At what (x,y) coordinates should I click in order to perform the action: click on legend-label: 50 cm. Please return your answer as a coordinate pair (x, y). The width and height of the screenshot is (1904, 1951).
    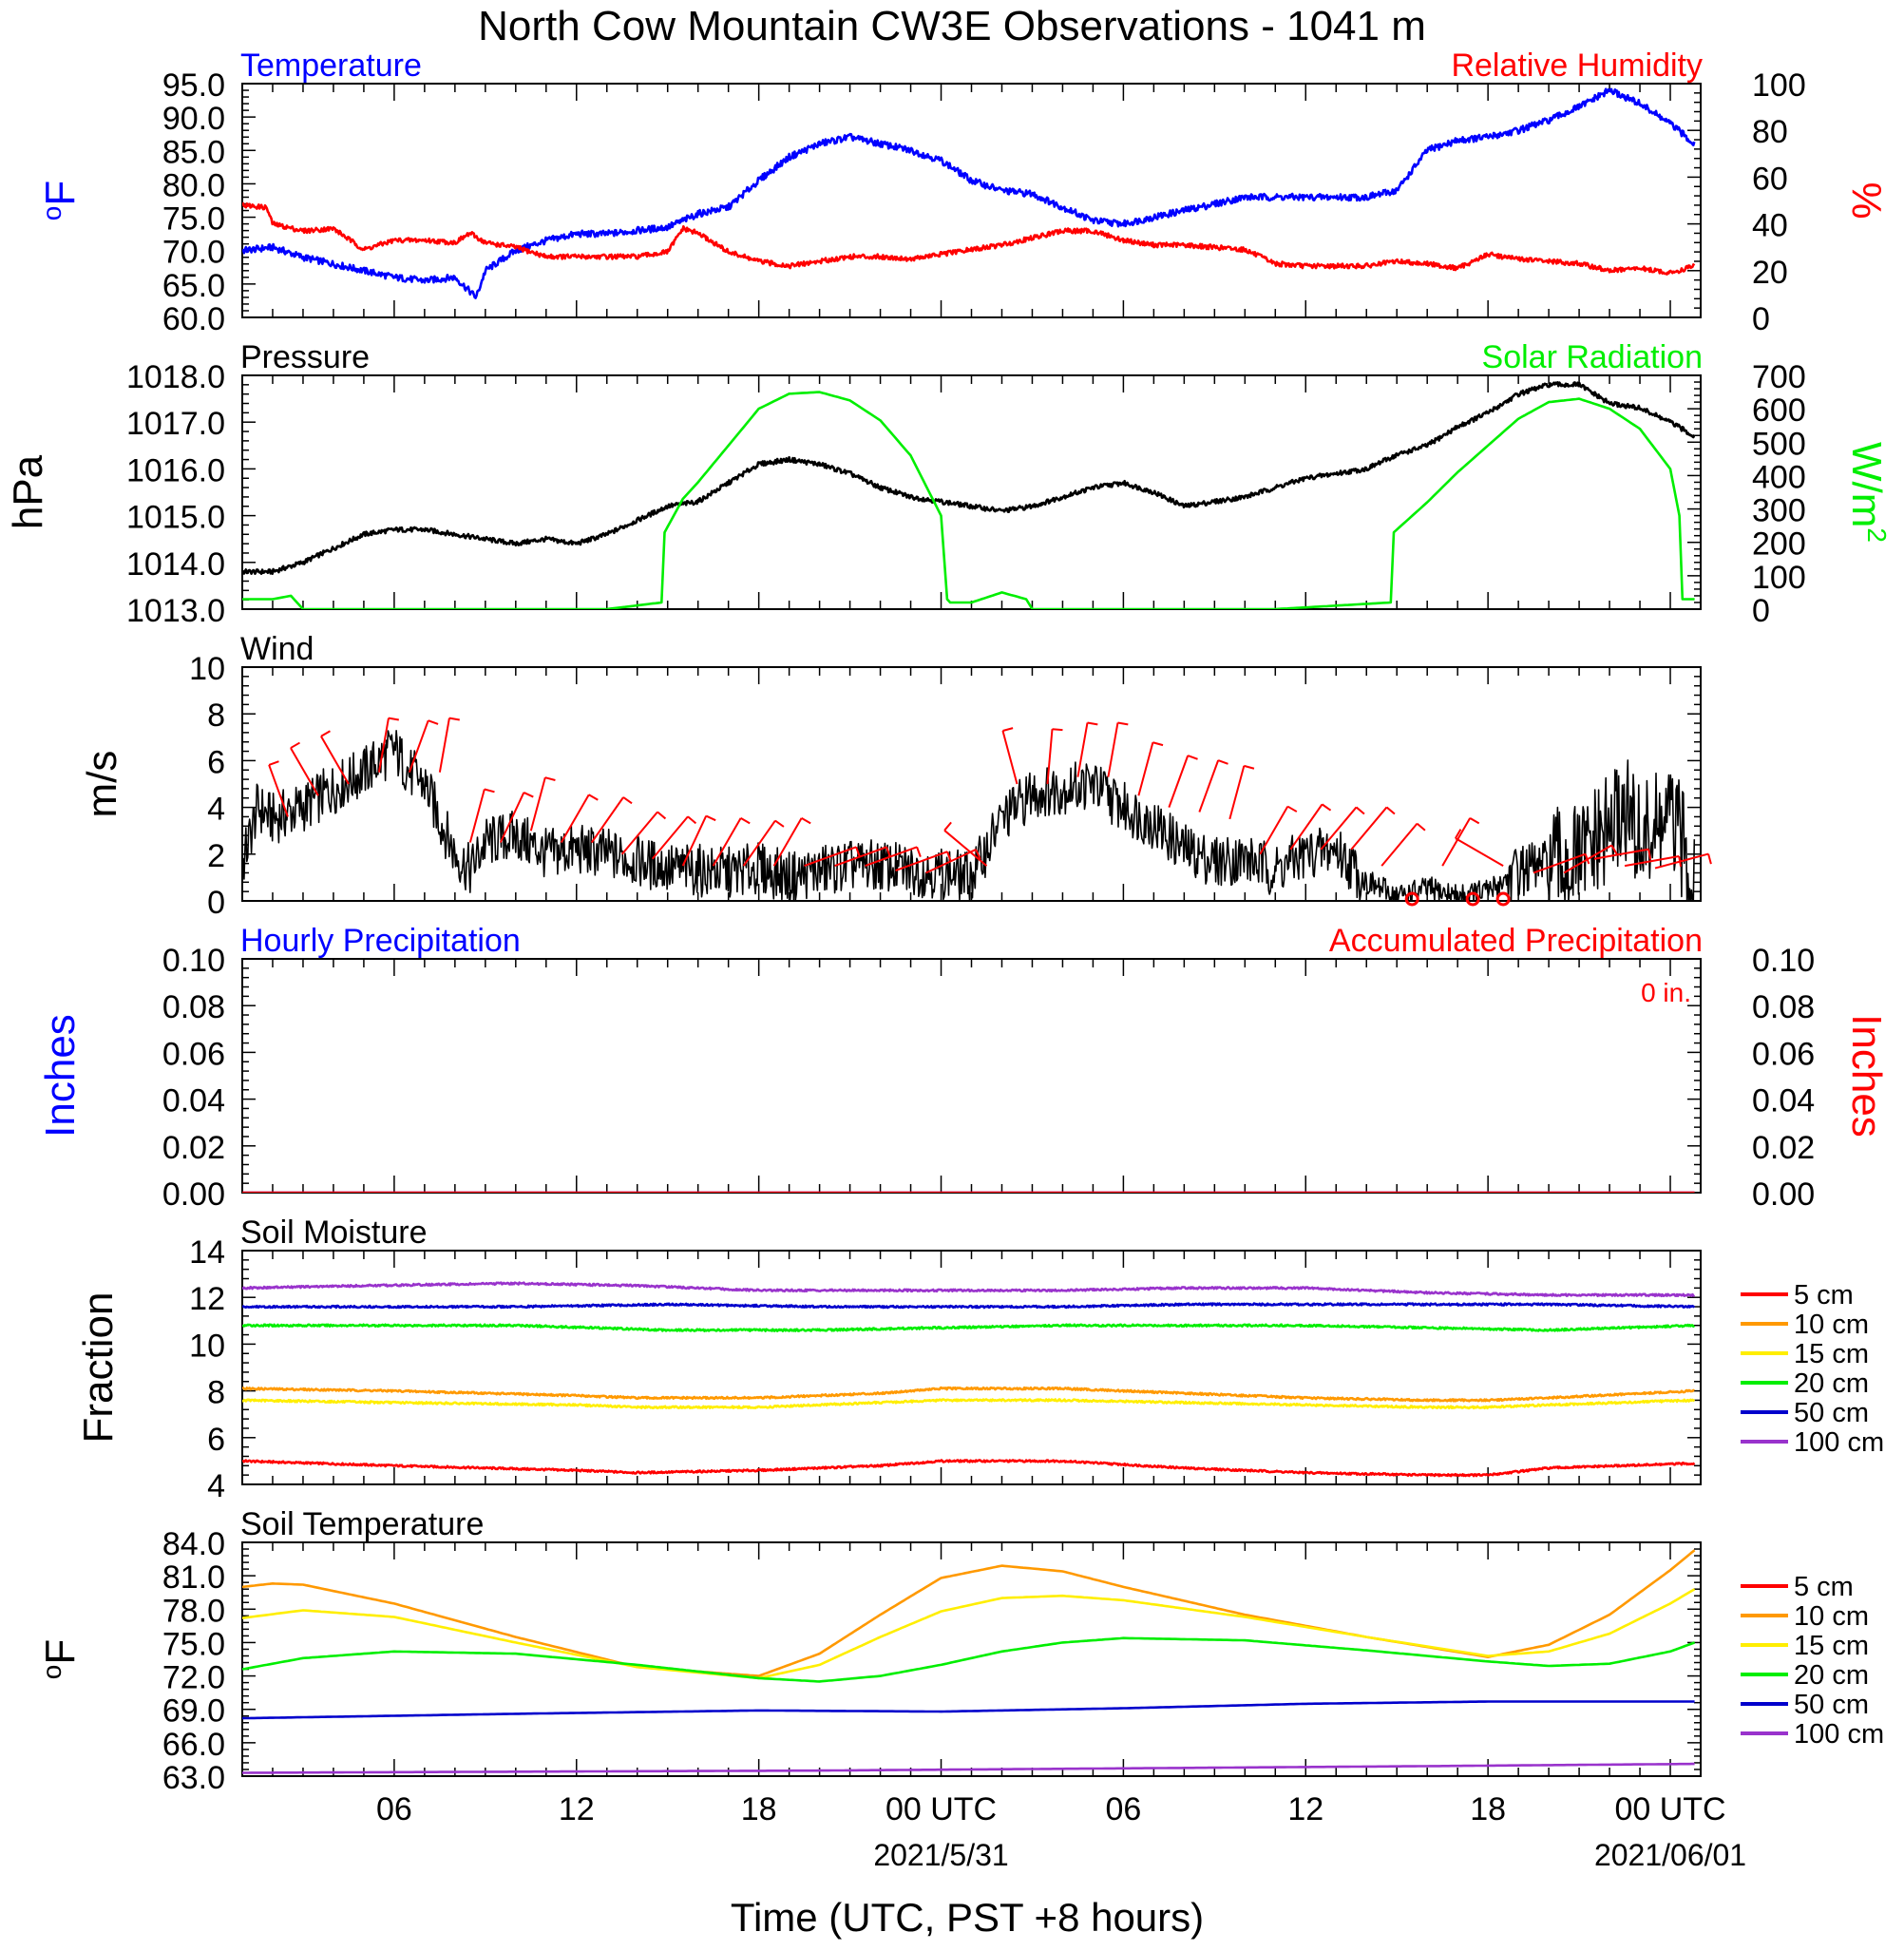
    Looking at the image, I should click on (1831, 1705).